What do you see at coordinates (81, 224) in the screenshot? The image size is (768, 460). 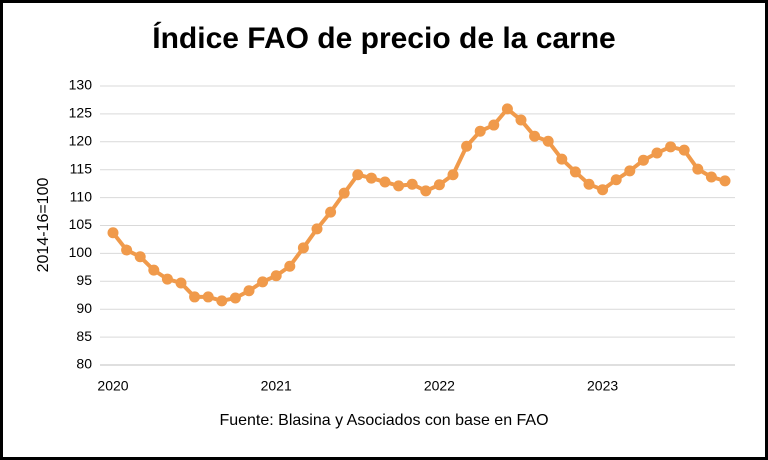 I see `y-tick-label: 105` at bounding box center [81, 224].